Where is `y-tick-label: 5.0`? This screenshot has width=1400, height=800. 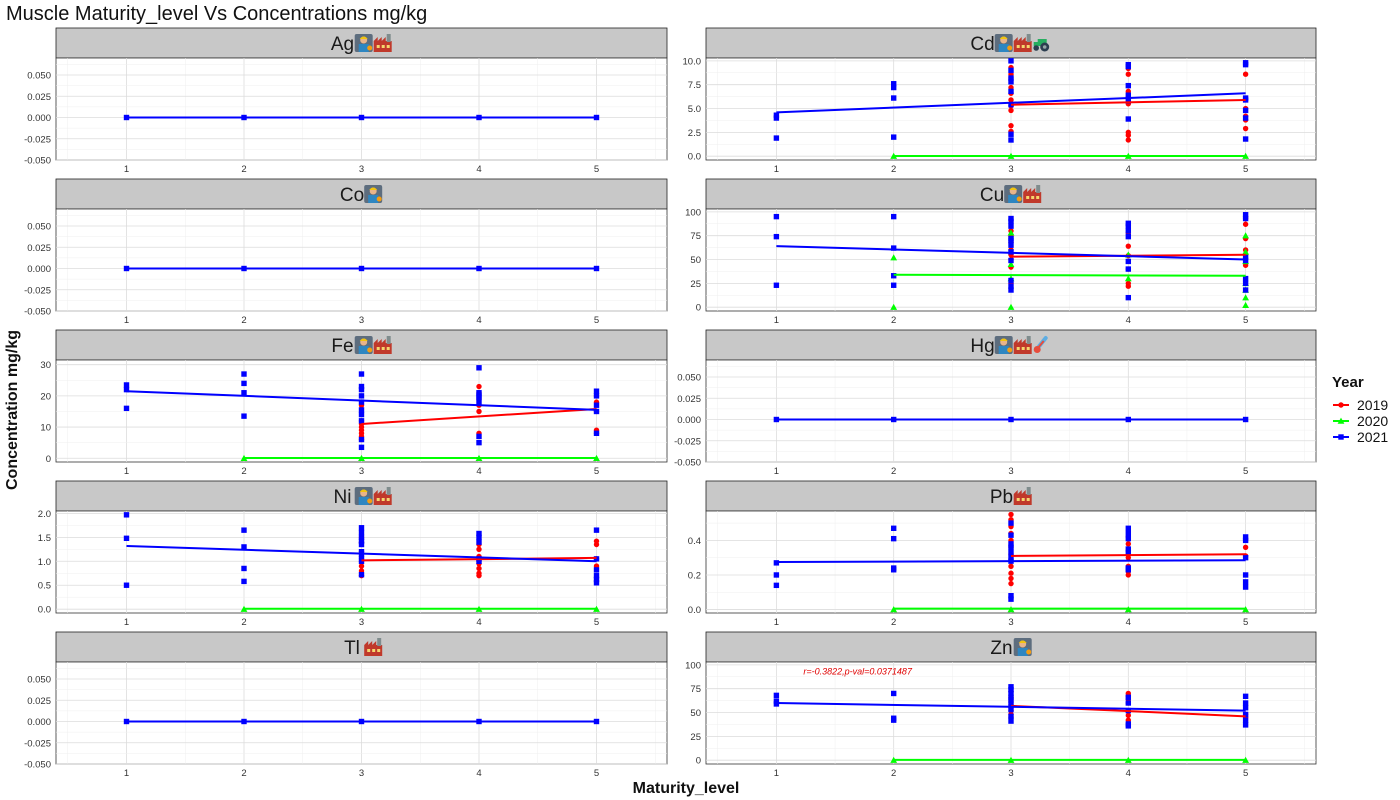 y-tick-label: 5.0 is located at coordinates (694, 109).